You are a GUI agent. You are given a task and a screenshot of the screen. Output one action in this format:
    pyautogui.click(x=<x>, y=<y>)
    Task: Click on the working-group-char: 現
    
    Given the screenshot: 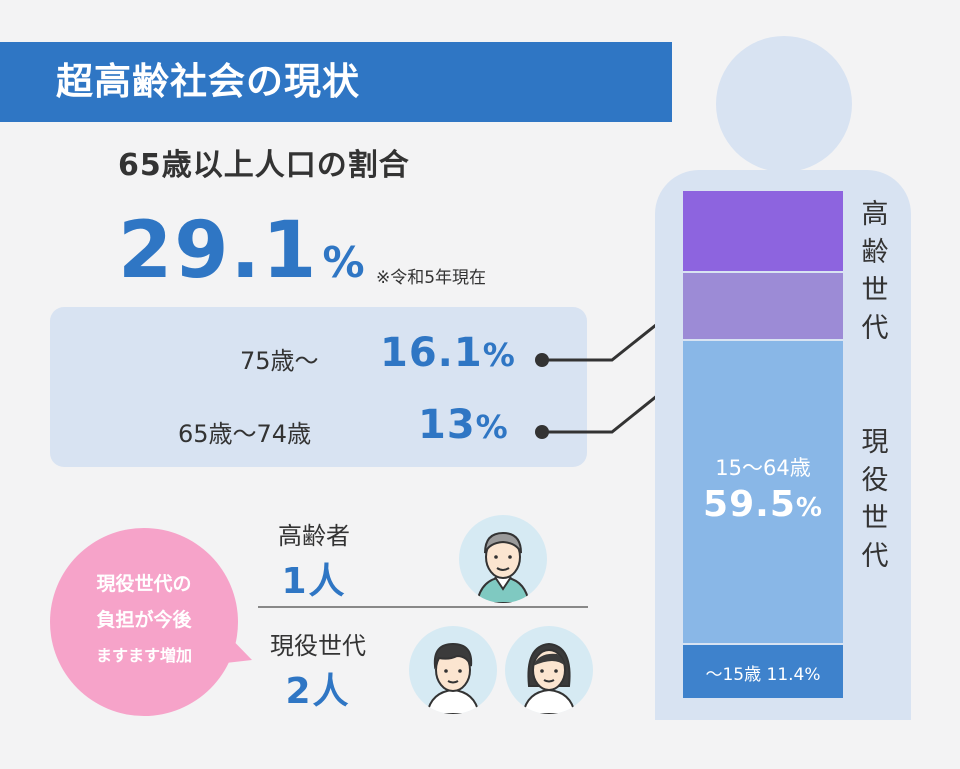 What is the action you would take?
    pyautogui.click(x=875, y=442)
    